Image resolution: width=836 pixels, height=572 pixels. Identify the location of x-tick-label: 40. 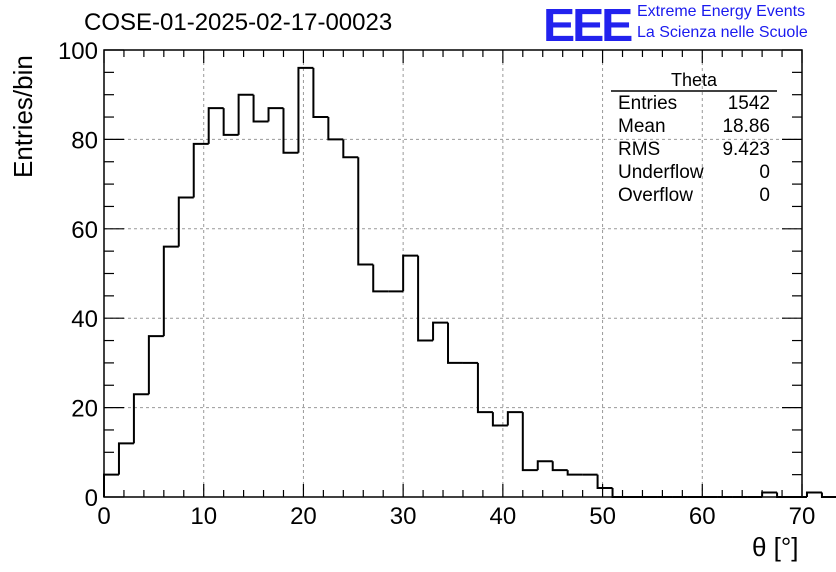
(503, 516).